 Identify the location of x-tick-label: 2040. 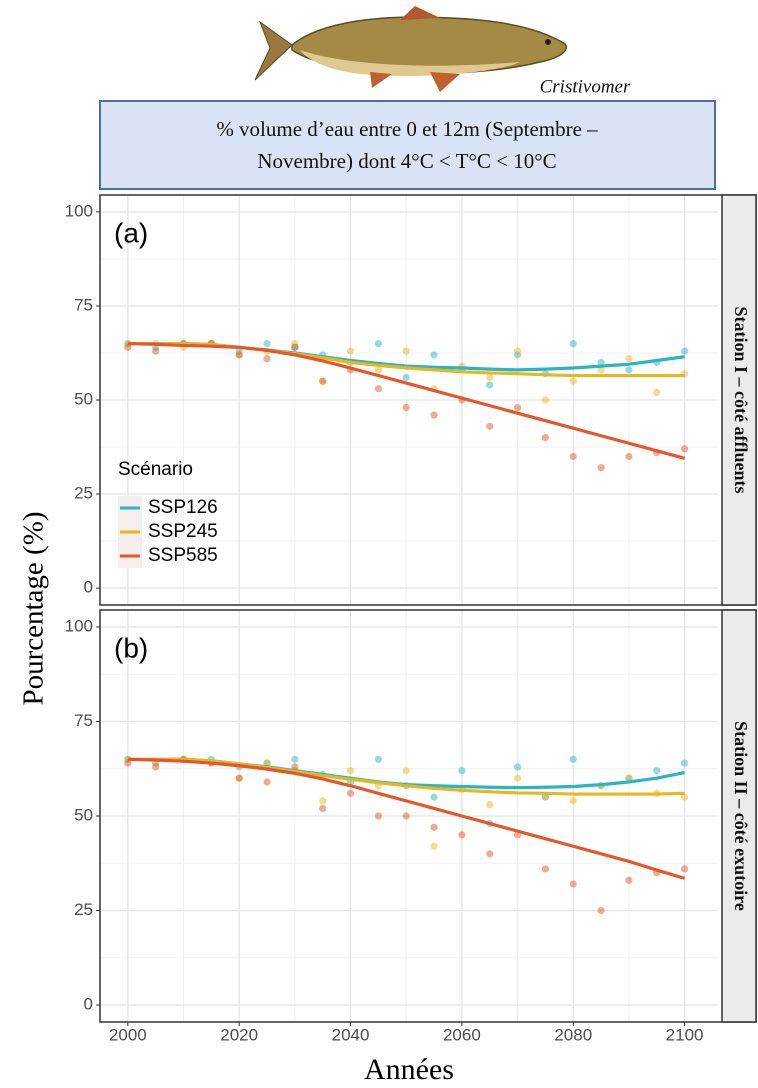
(351, 1034).